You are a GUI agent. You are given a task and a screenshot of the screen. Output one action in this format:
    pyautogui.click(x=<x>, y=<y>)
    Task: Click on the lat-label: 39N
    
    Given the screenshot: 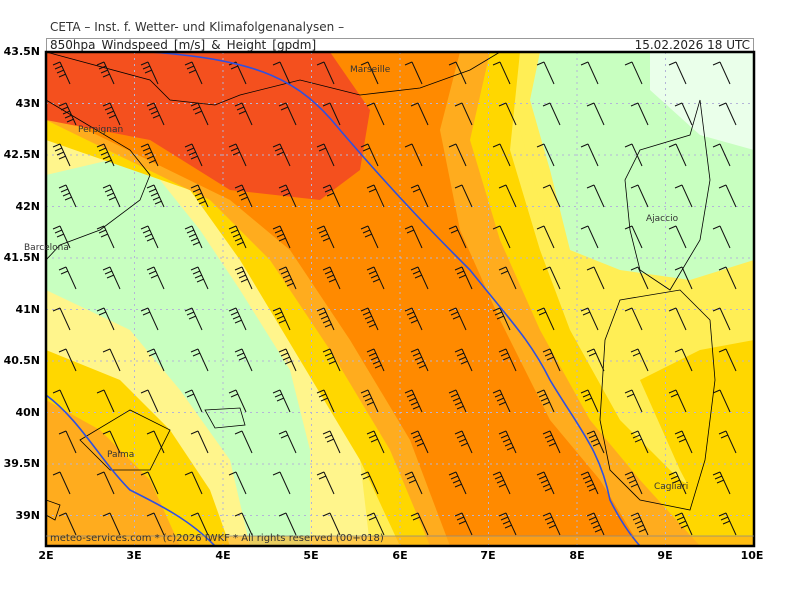 What is the action you would take?
    pyautogui.click(x=27, y=515)
    